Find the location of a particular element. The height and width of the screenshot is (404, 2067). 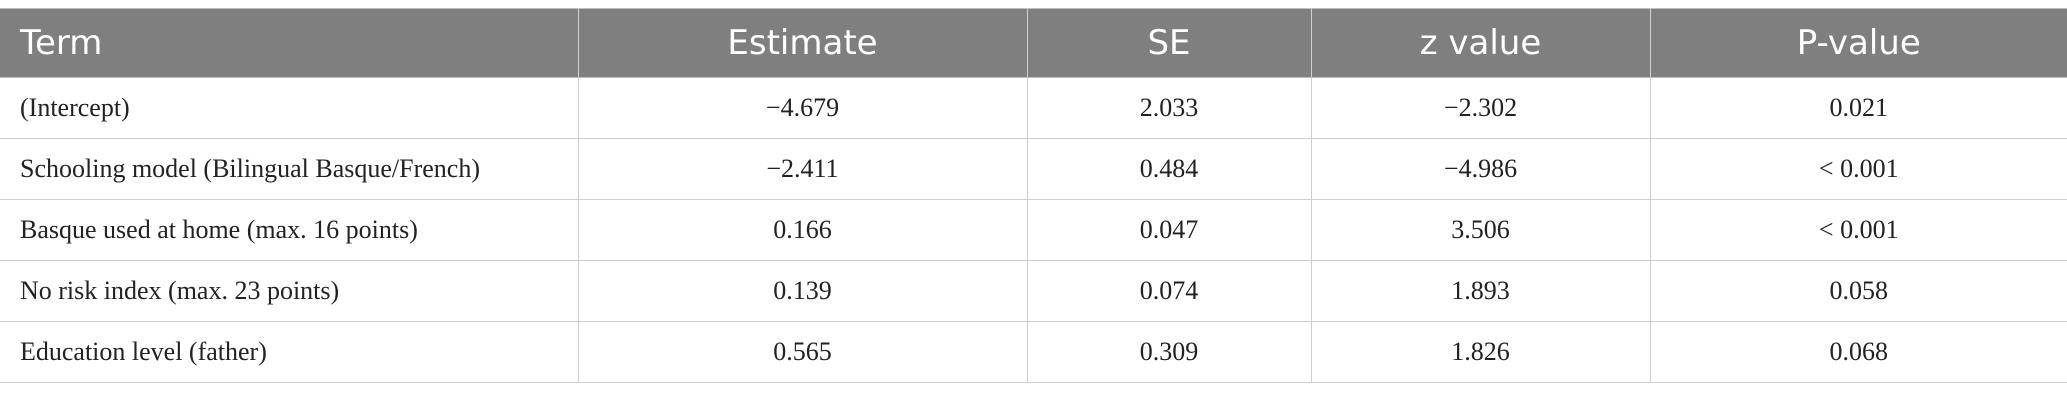

cell-se: 0.309 is located at coordinates (1169, 352).